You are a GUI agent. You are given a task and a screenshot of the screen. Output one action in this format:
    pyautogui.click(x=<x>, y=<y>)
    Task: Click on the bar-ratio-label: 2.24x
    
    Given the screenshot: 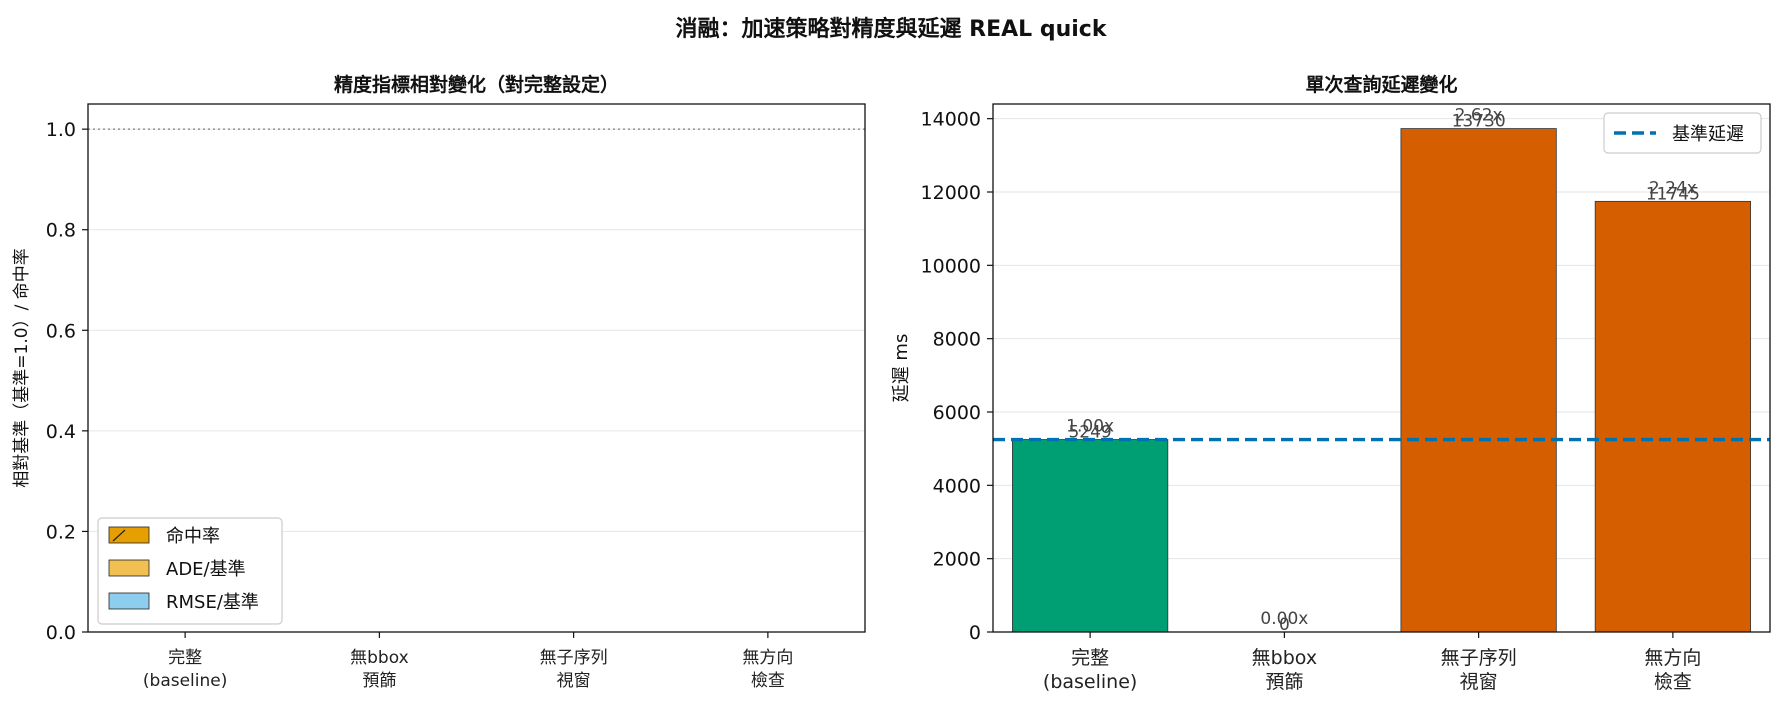 What is the action you would take?
    pyautogui.click(x=1673, y=188)
    